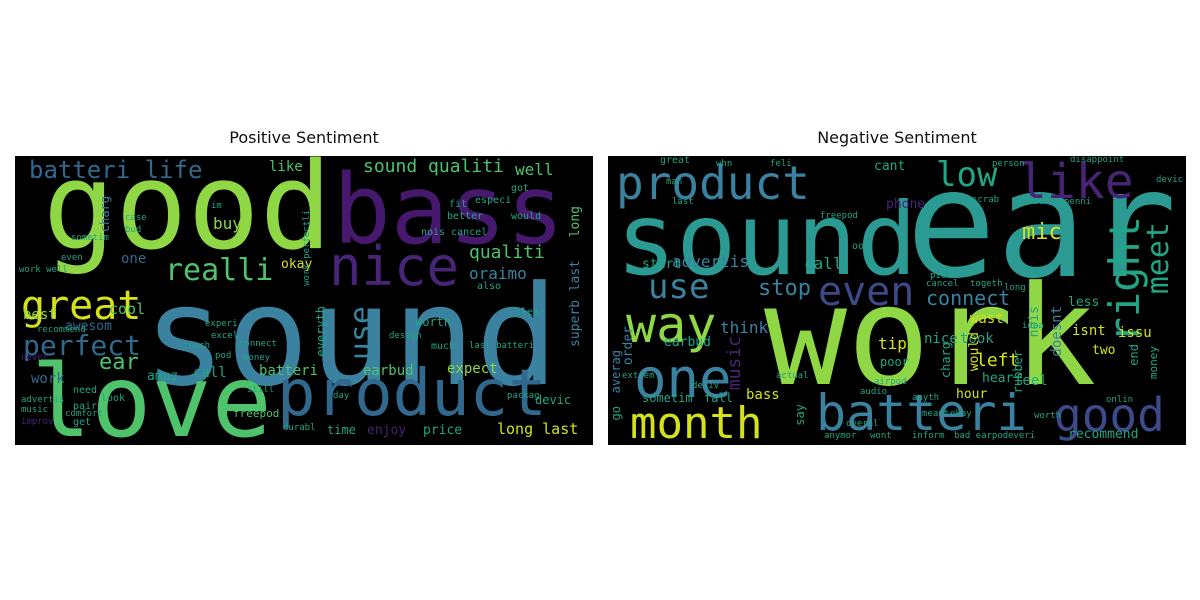 This screenshot has height=600, width=1200. Describe the element at coordinates (987, 319) in the screenshot. I see `cloud-word: wast` at that location.